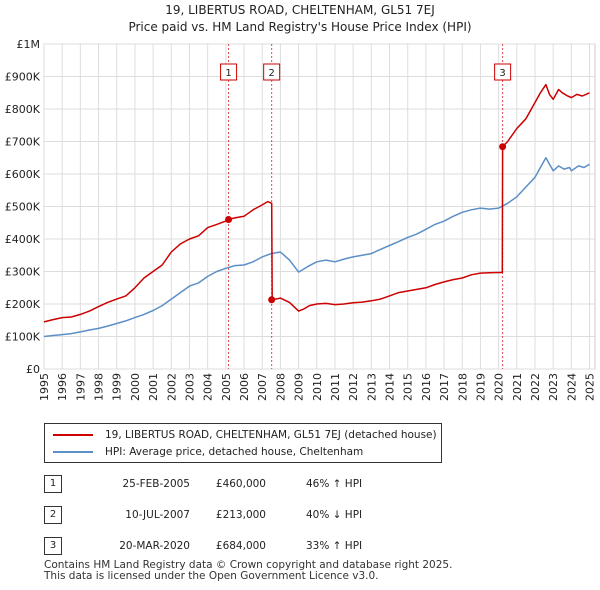 Image resolution: width=600 pixels, height=590 pixels. I want to click on y-tick-label: £300K, so click(23, 272).